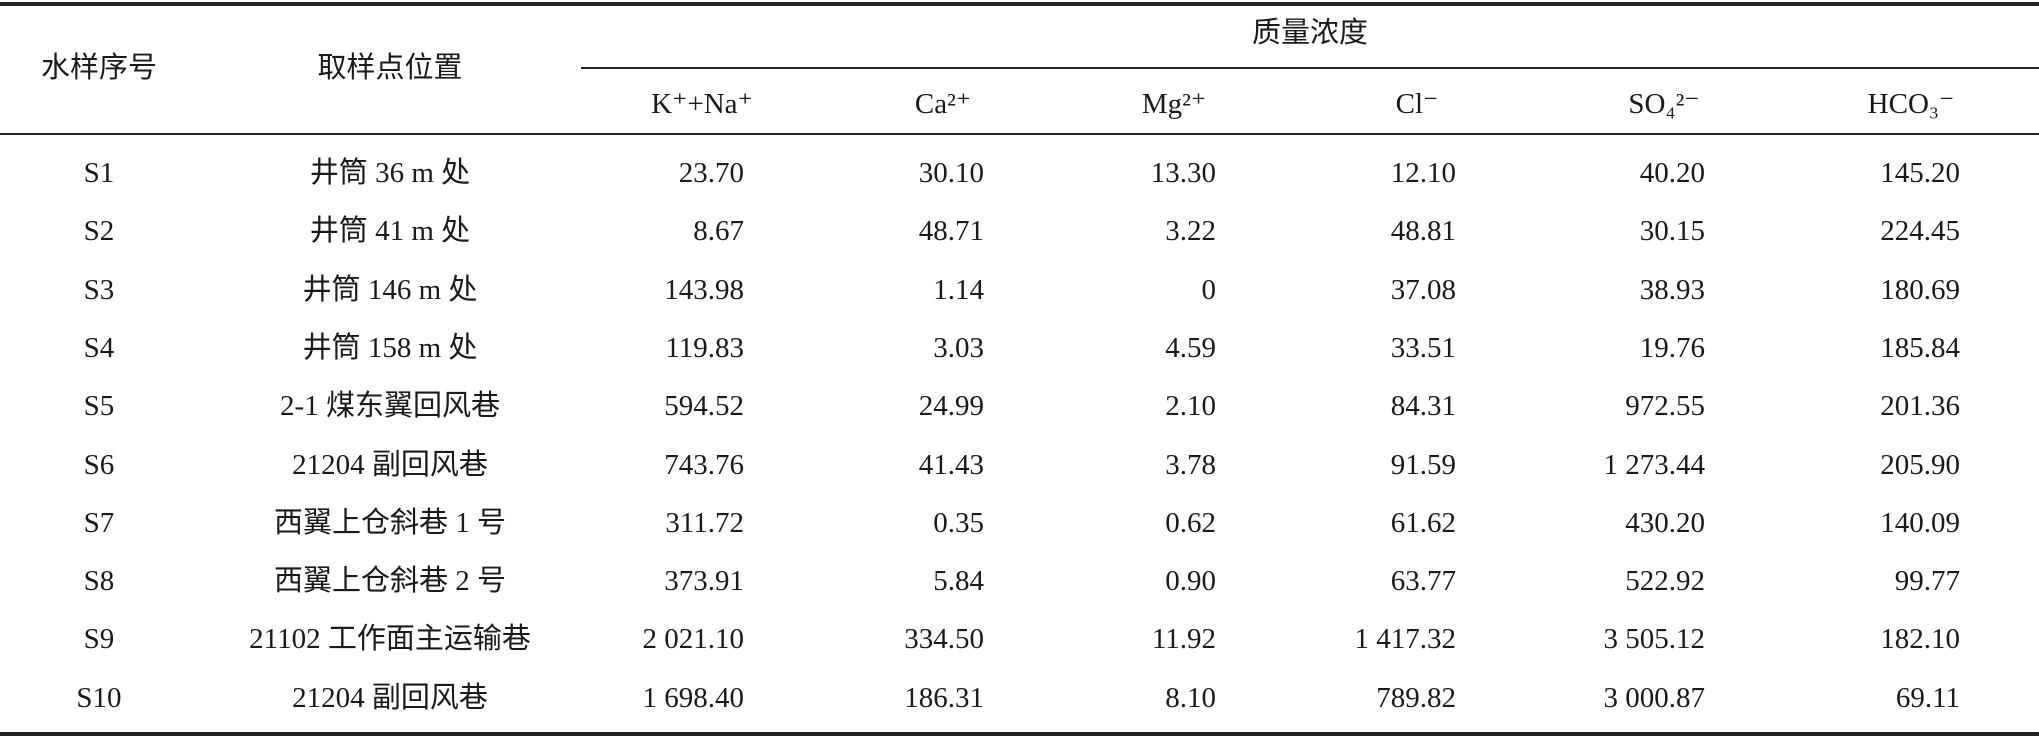  What do you see at coordinates (1665, 406) in the screenshot?
I see `concentration: 972.55` at bounding box center [1665, 406].